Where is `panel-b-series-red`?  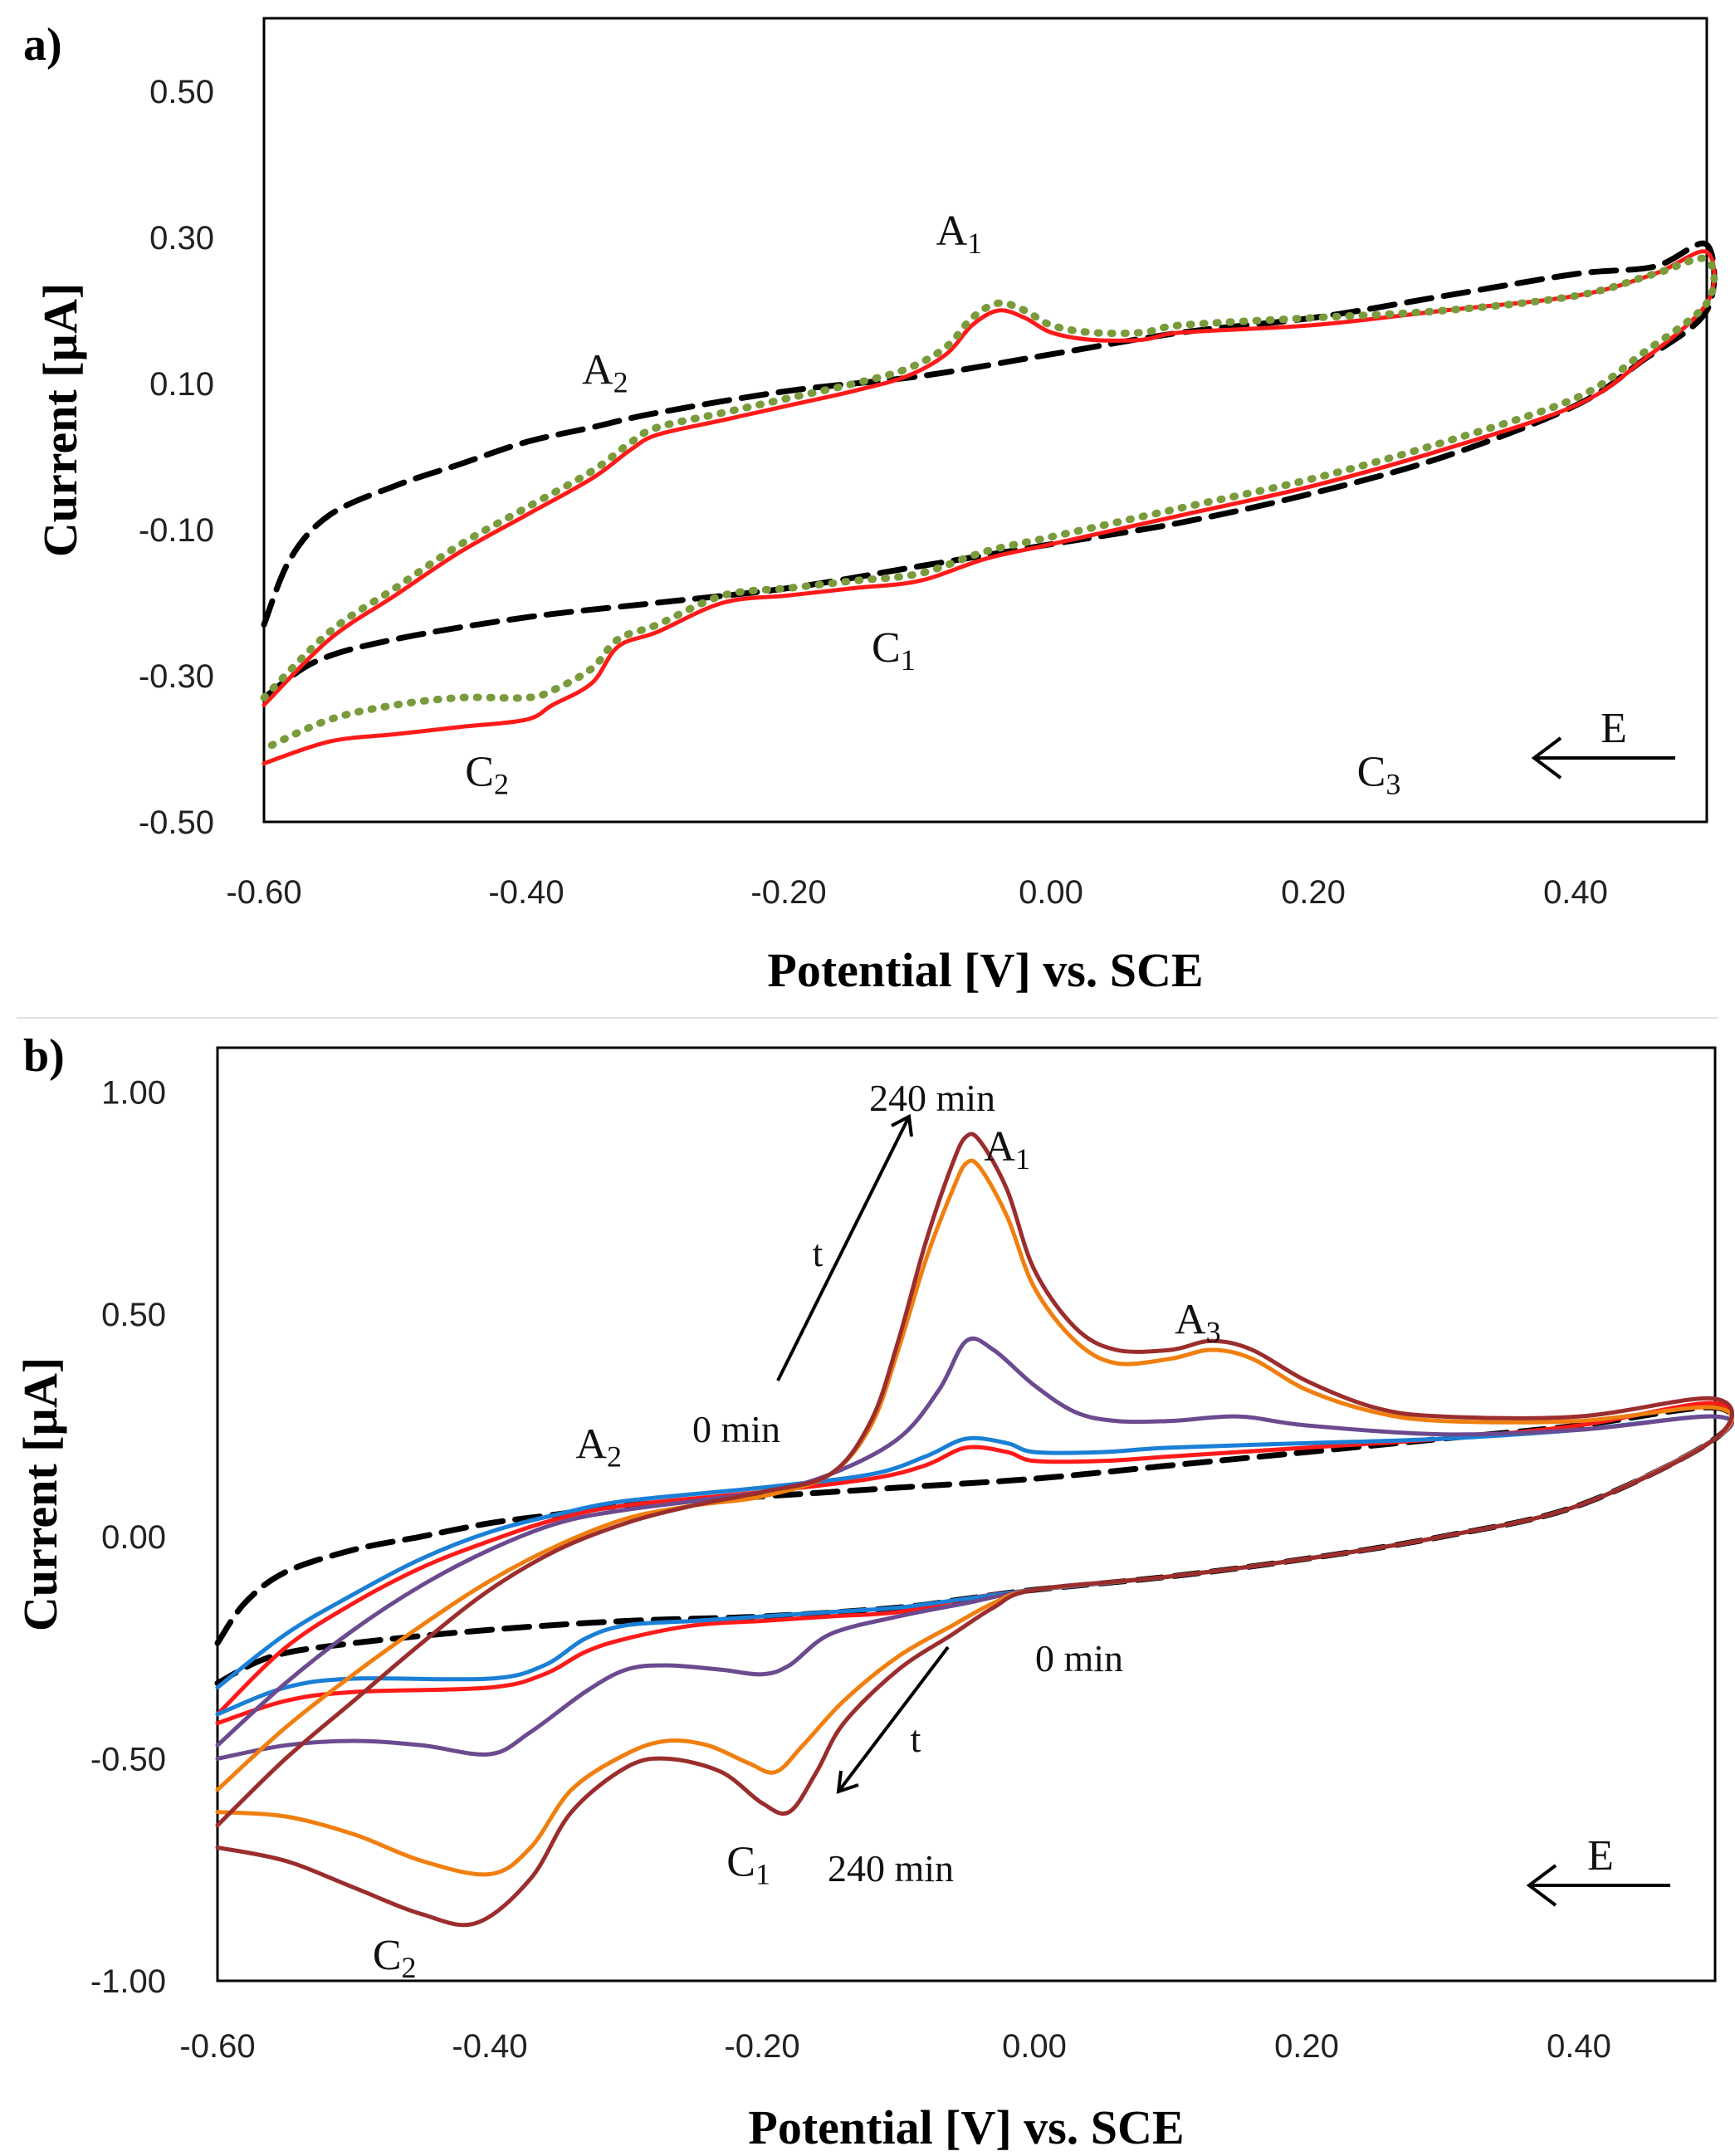
panel-b-series-red is located at coordinates (974, 1564).